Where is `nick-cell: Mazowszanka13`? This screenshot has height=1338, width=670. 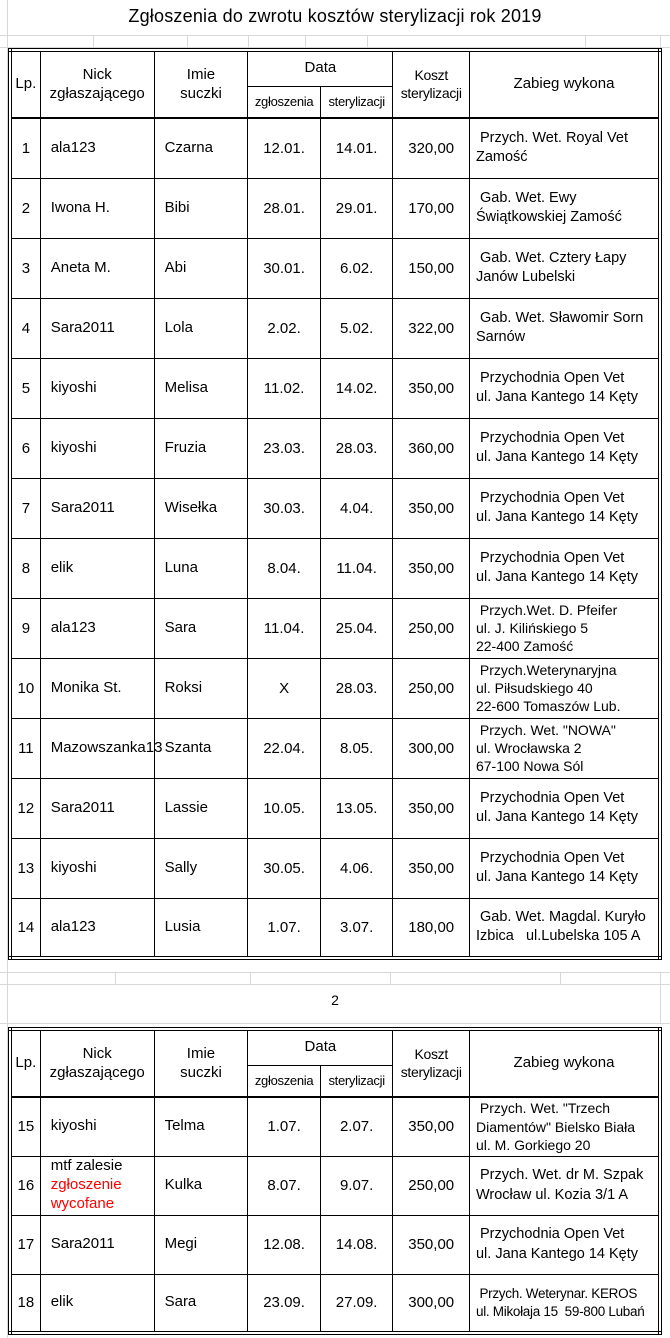 nick-cell: Mazowszanka13 is located at coordinates (101, 748).